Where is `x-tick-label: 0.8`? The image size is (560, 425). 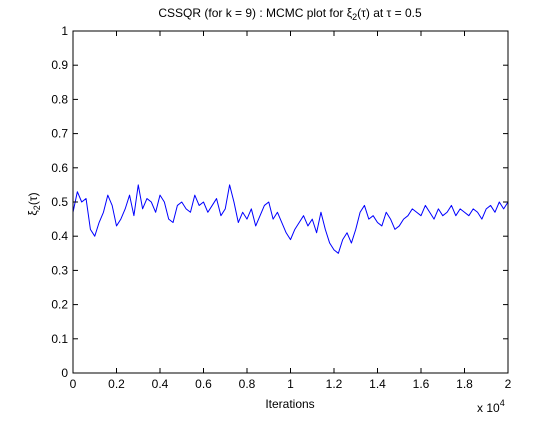 x-tick-label: 0.8 is located at coordinates (247, 384).